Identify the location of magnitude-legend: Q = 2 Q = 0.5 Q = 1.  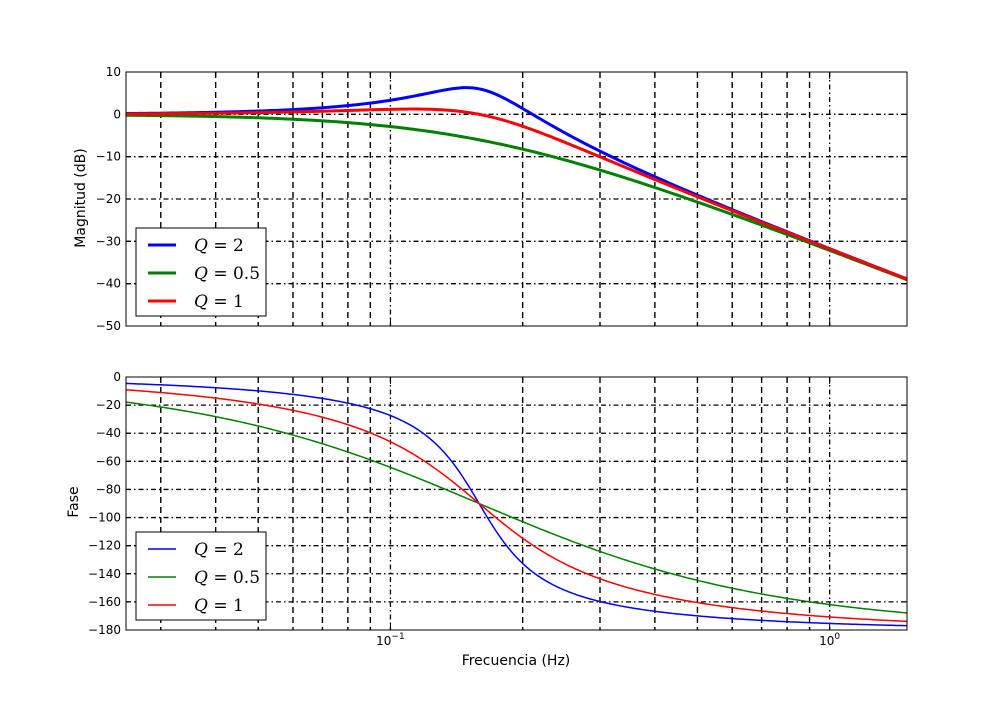
(201, 272).